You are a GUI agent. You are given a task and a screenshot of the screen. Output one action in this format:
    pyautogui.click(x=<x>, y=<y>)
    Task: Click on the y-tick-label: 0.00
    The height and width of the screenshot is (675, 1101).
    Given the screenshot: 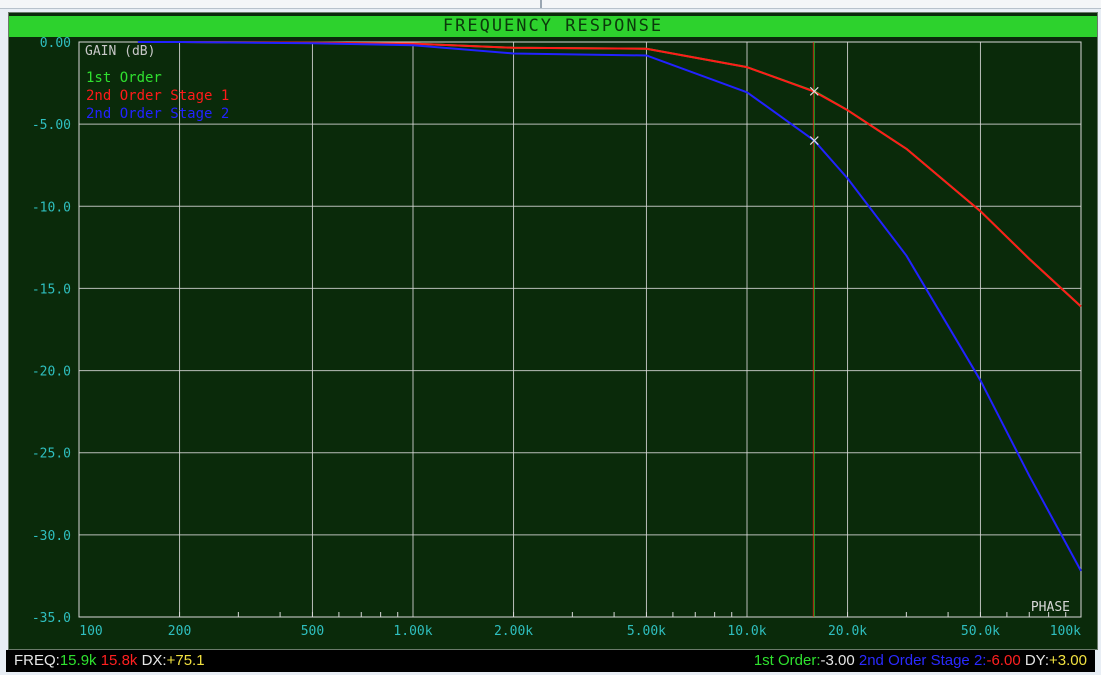 What is the action you would take?
    pyautogui.click(x=55, y=43)
    